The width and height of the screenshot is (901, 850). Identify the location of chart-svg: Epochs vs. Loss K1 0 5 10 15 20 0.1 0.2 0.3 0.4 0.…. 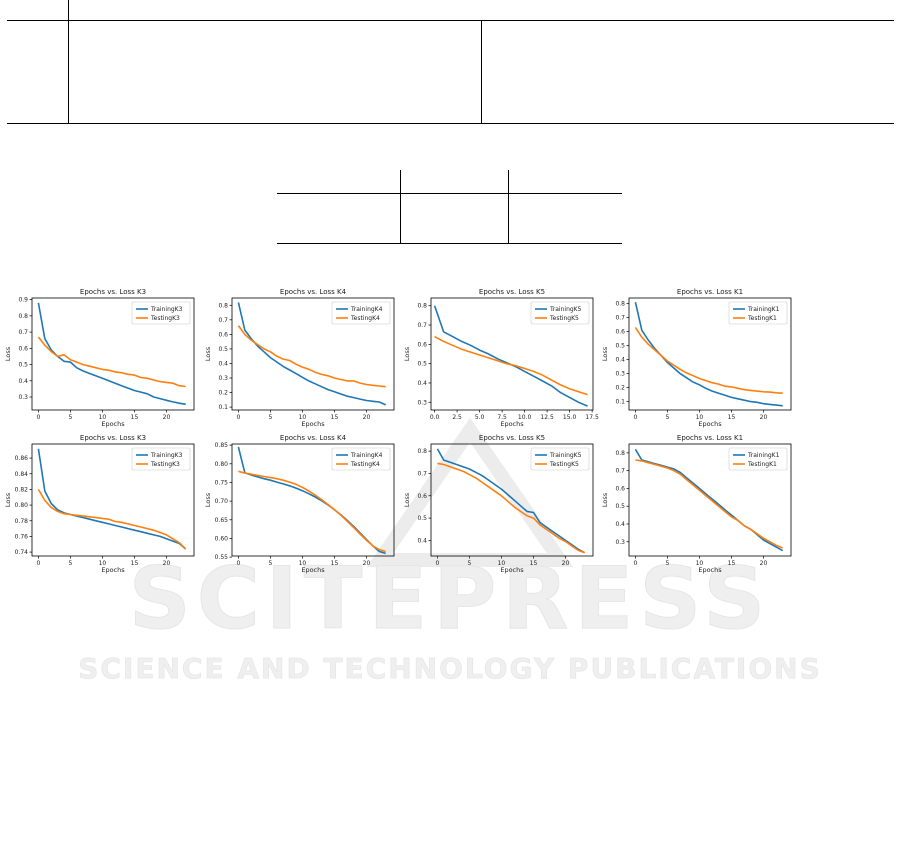
(696, 358).